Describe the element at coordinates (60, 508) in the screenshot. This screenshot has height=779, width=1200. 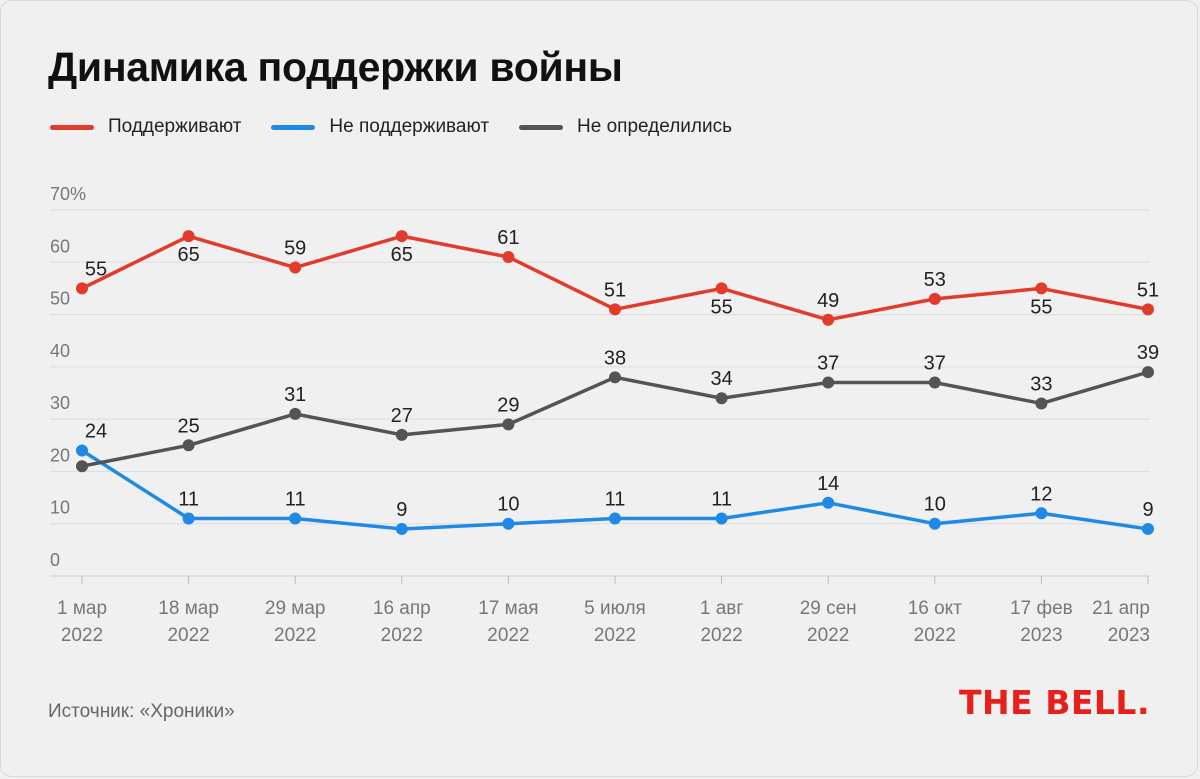
I see `y-tick-label: 10` at that location.